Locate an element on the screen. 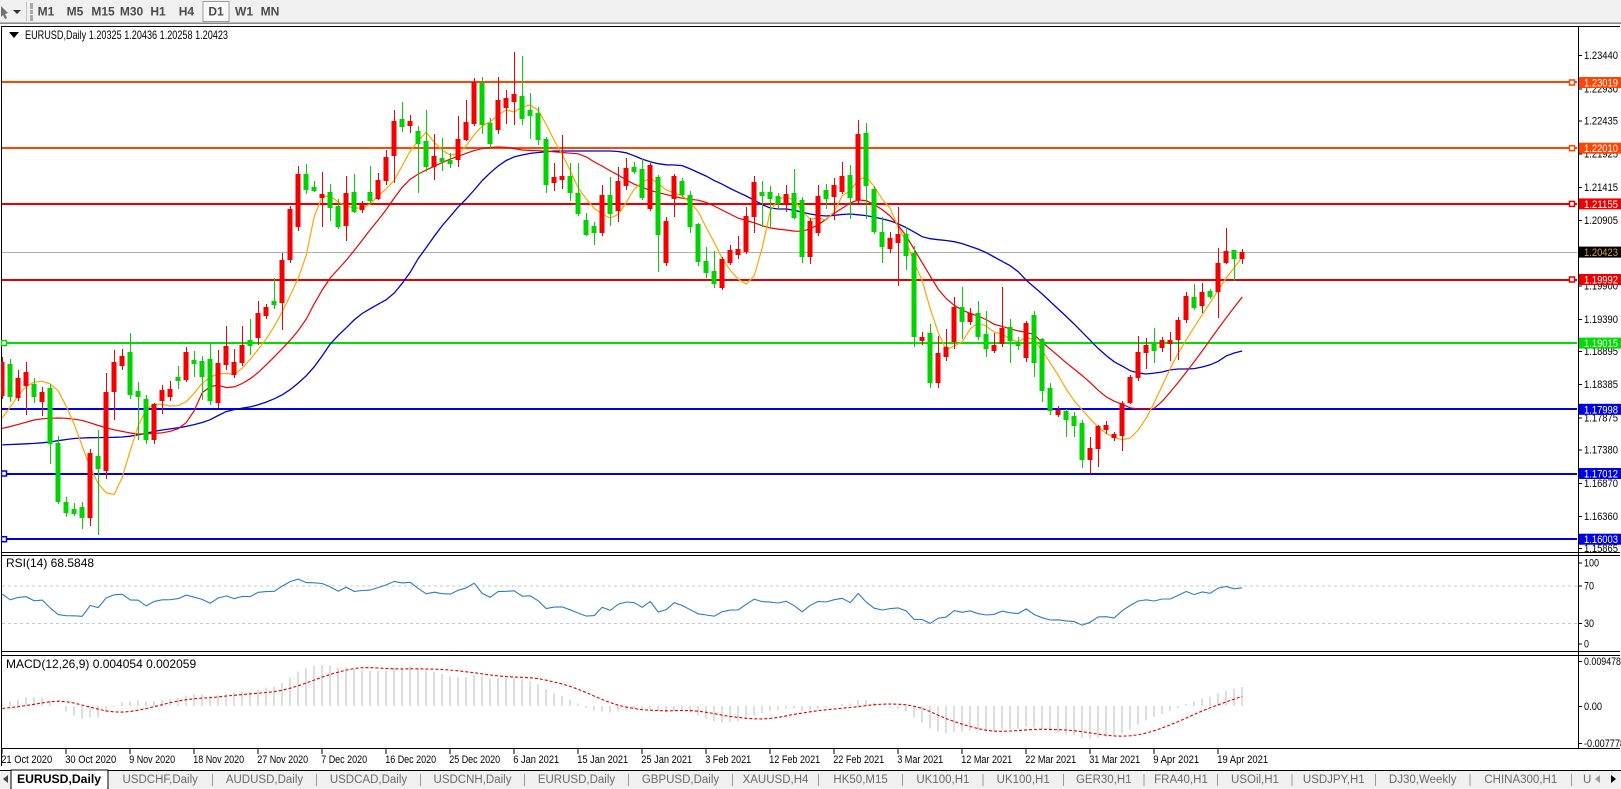 This screenshot has width=1621, height=789. svg-text: M5 is located at coordinates (75, 12).